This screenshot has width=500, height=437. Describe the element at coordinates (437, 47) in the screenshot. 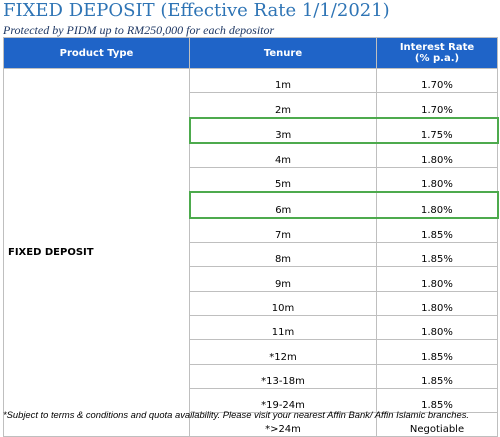

I see `header-interest-rate-label: Interest Rate` at that location.